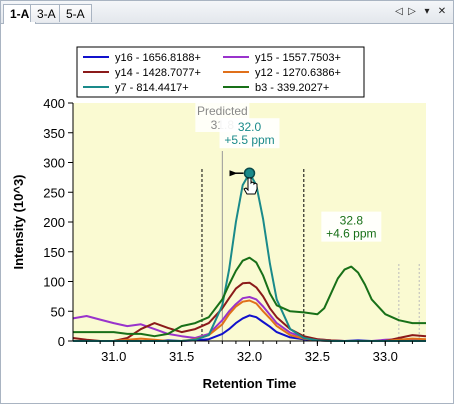 The image size is (454, 404). I want to click on legend-label: y15 - 1557.7503+, so click(298, 58).